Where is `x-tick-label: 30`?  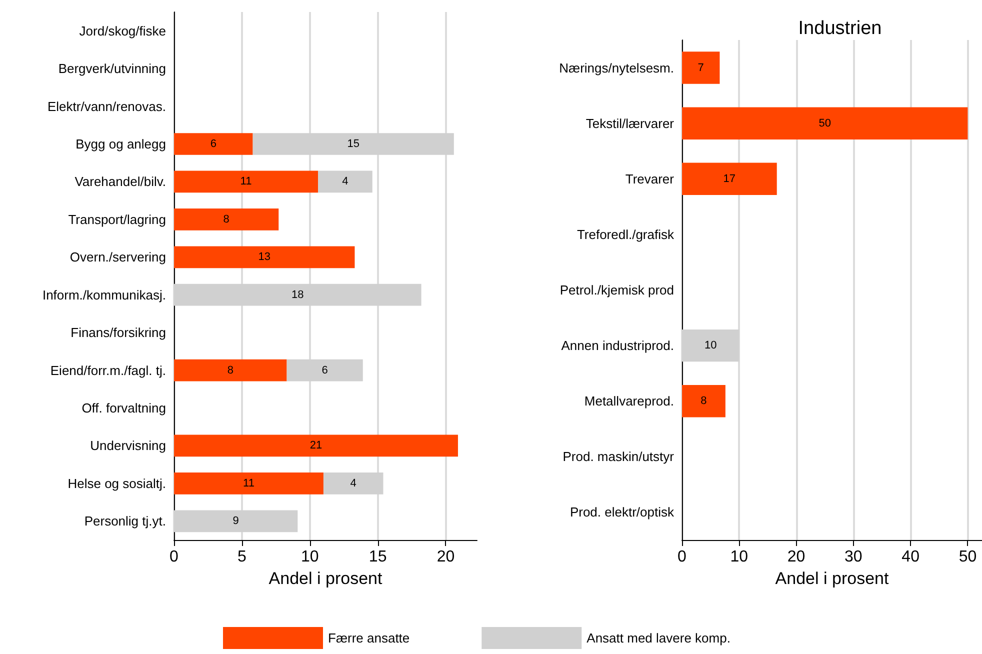
x-tick-label: 30 is located at coordinates (853, 557).